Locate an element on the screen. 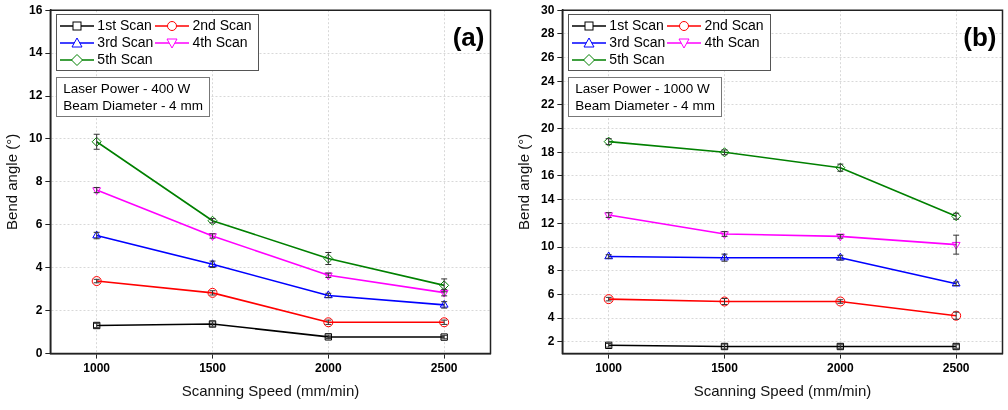 This screenshot has height=410, width=1008. y-tick-label: 30 is located at coordinates (547, 9).